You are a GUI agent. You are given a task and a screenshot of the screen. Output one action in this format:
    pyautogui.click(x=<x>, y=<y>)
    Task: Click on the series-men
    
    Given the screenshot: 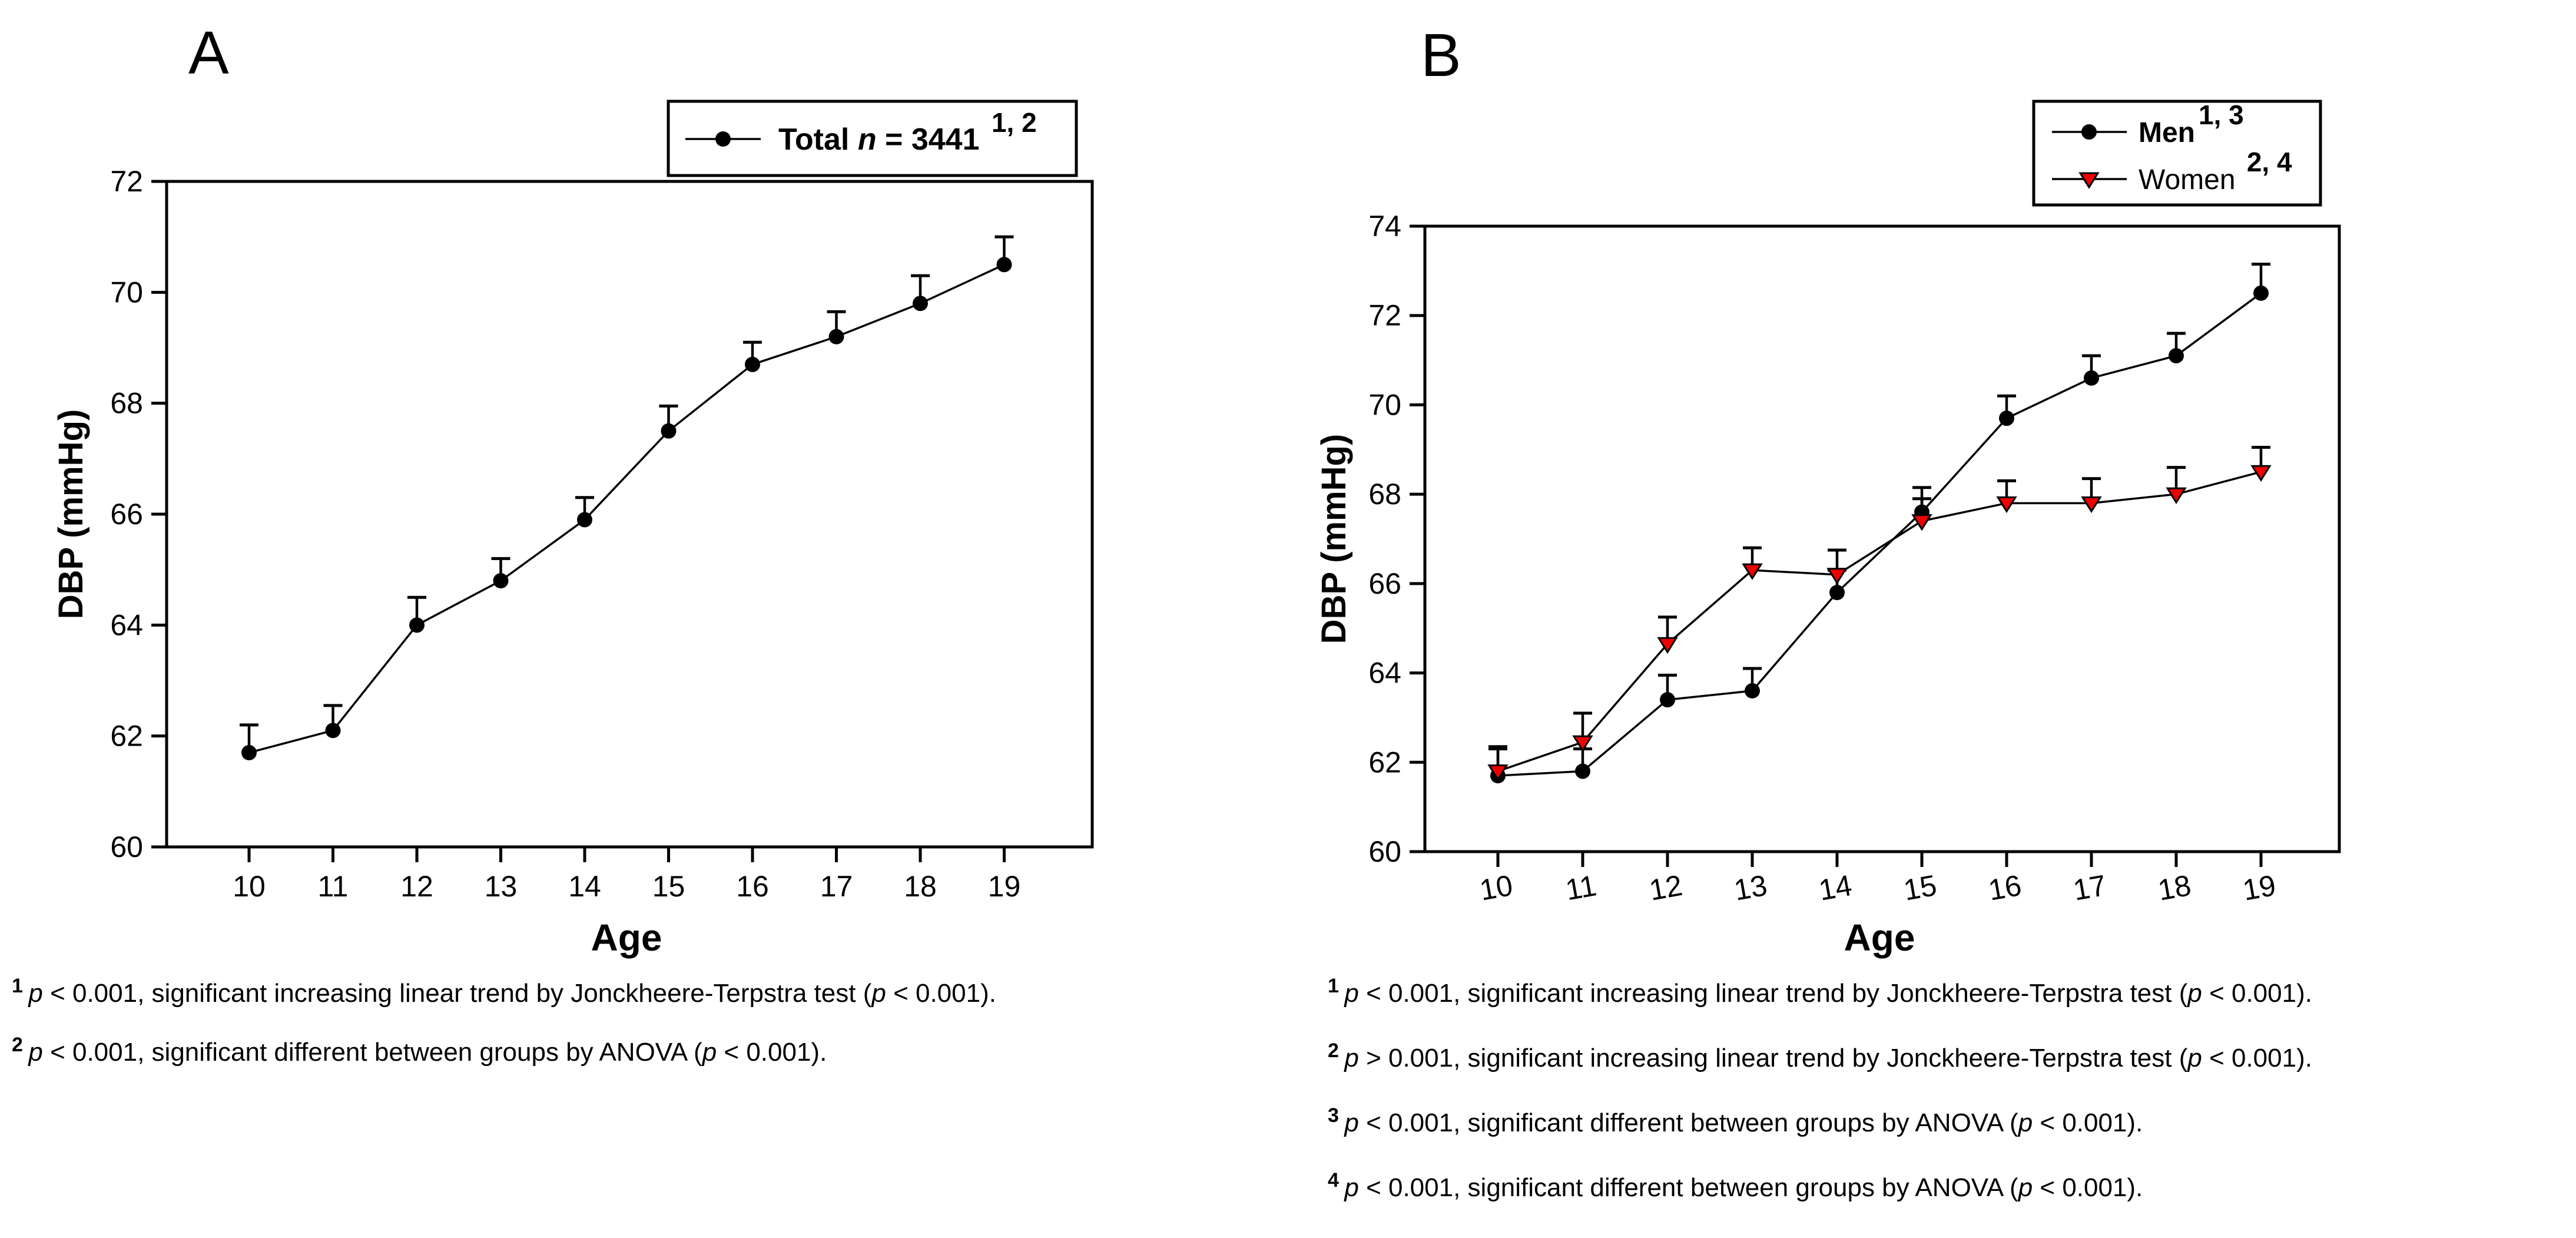 What is the action you would take?
    pyautogui.click(x=1879, y=523)
    